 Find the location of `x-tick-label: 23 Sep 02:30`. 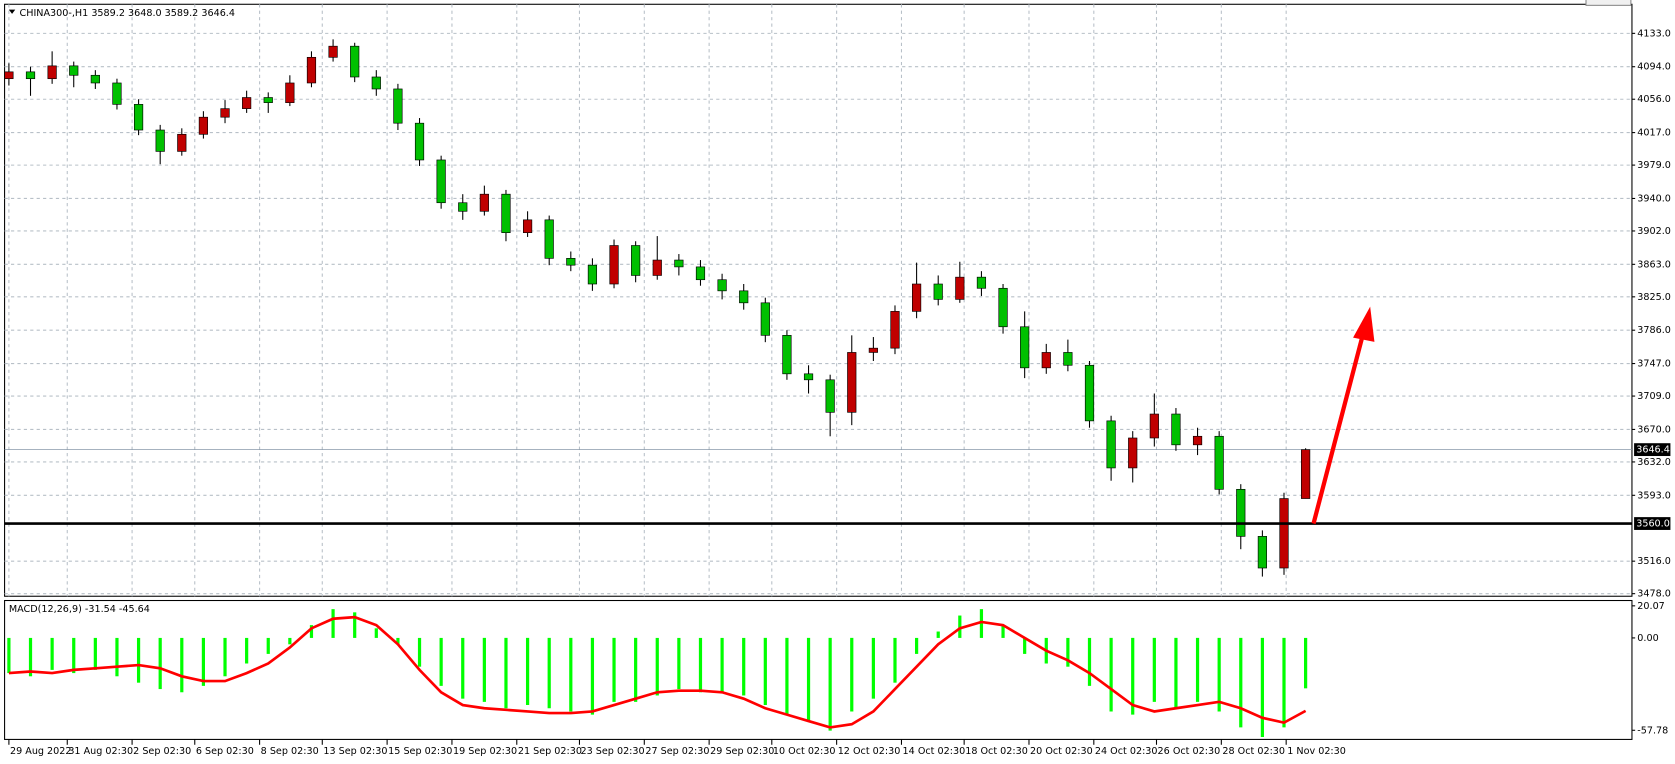

x-tick-label: 23 Sep 02:30 is located at coordinates (613, 751).